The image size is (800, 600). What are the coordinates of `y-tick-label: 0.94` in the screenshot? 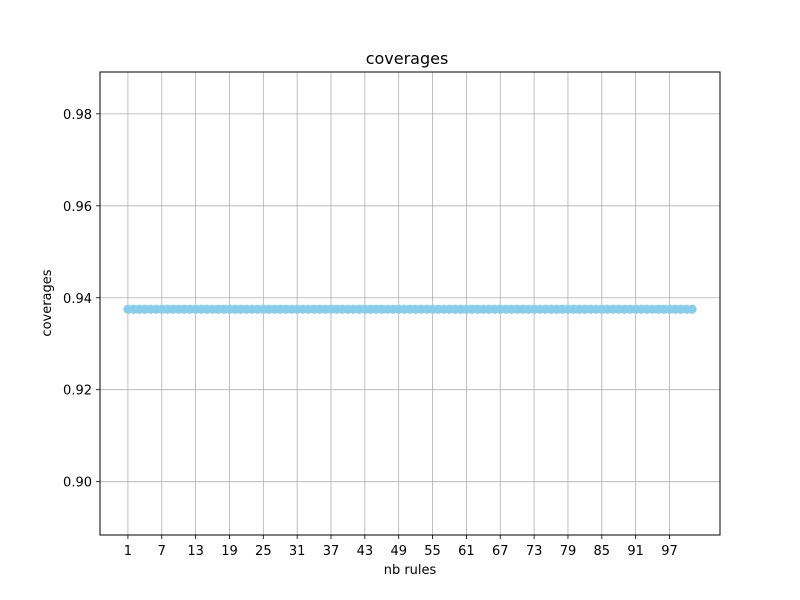 It's located at (77, 299).